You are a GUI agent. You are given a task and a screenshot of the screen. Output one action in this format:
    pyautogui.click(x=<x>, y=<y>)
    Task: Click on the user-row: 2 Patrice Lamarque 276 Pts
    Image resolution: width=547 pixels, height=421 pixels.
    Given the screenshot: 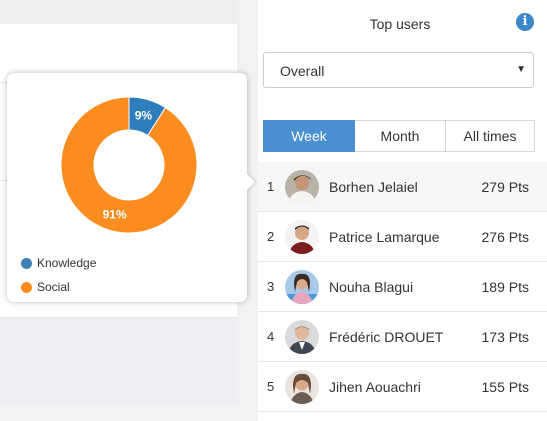 What is the action you would take?
    pyautogui.click(x=402, y=237)
    